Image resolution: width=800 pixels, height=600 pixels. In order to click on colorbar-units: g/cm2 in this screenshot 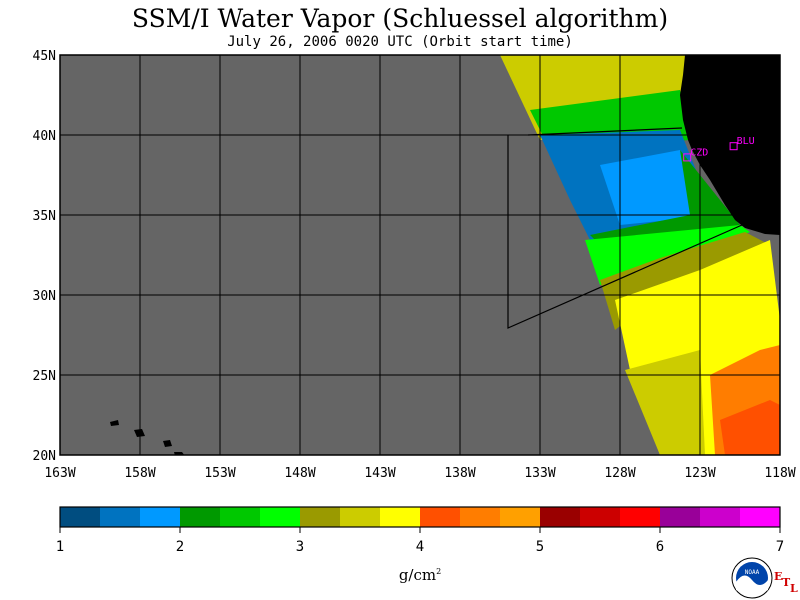, I will do `click(420, 575)`.